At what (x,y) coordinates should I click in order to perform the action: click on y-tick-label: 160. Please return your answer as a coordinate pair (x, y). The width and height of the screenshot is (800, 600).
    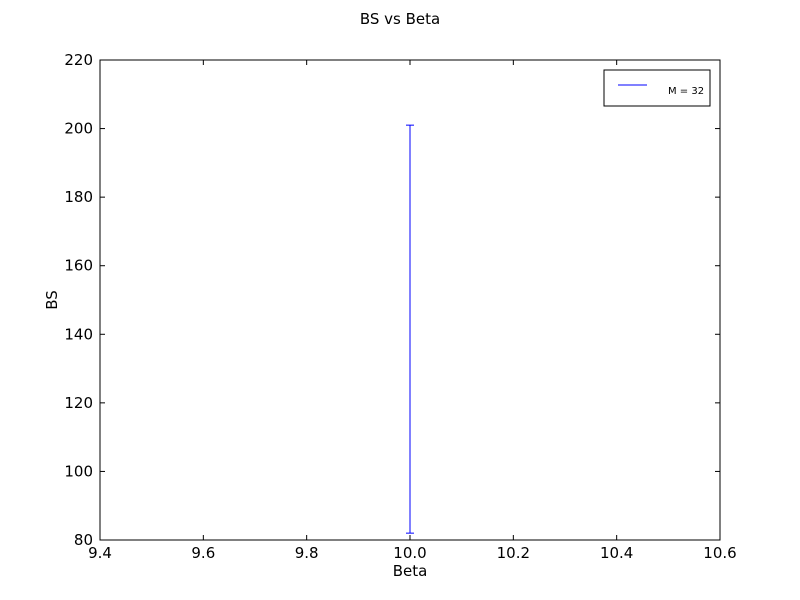
    Looking at the image, I should click on (78, 266).